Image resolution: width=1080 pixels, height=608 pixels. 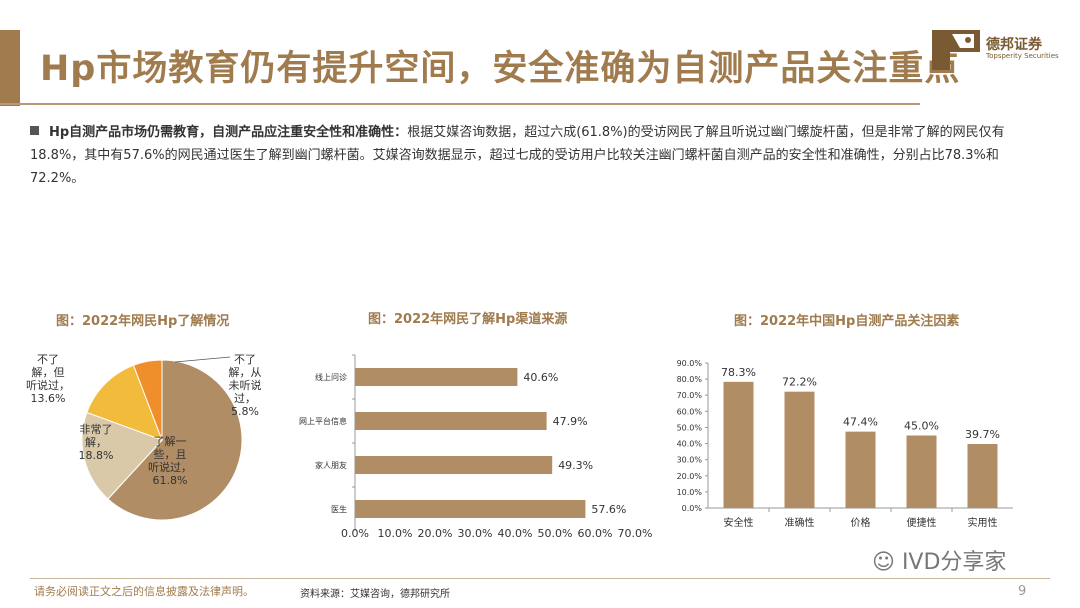 What do you see at coordinates (1022, 591) in the screenshot?
I see `page-number: 9` at bounding box center [1022, 591].